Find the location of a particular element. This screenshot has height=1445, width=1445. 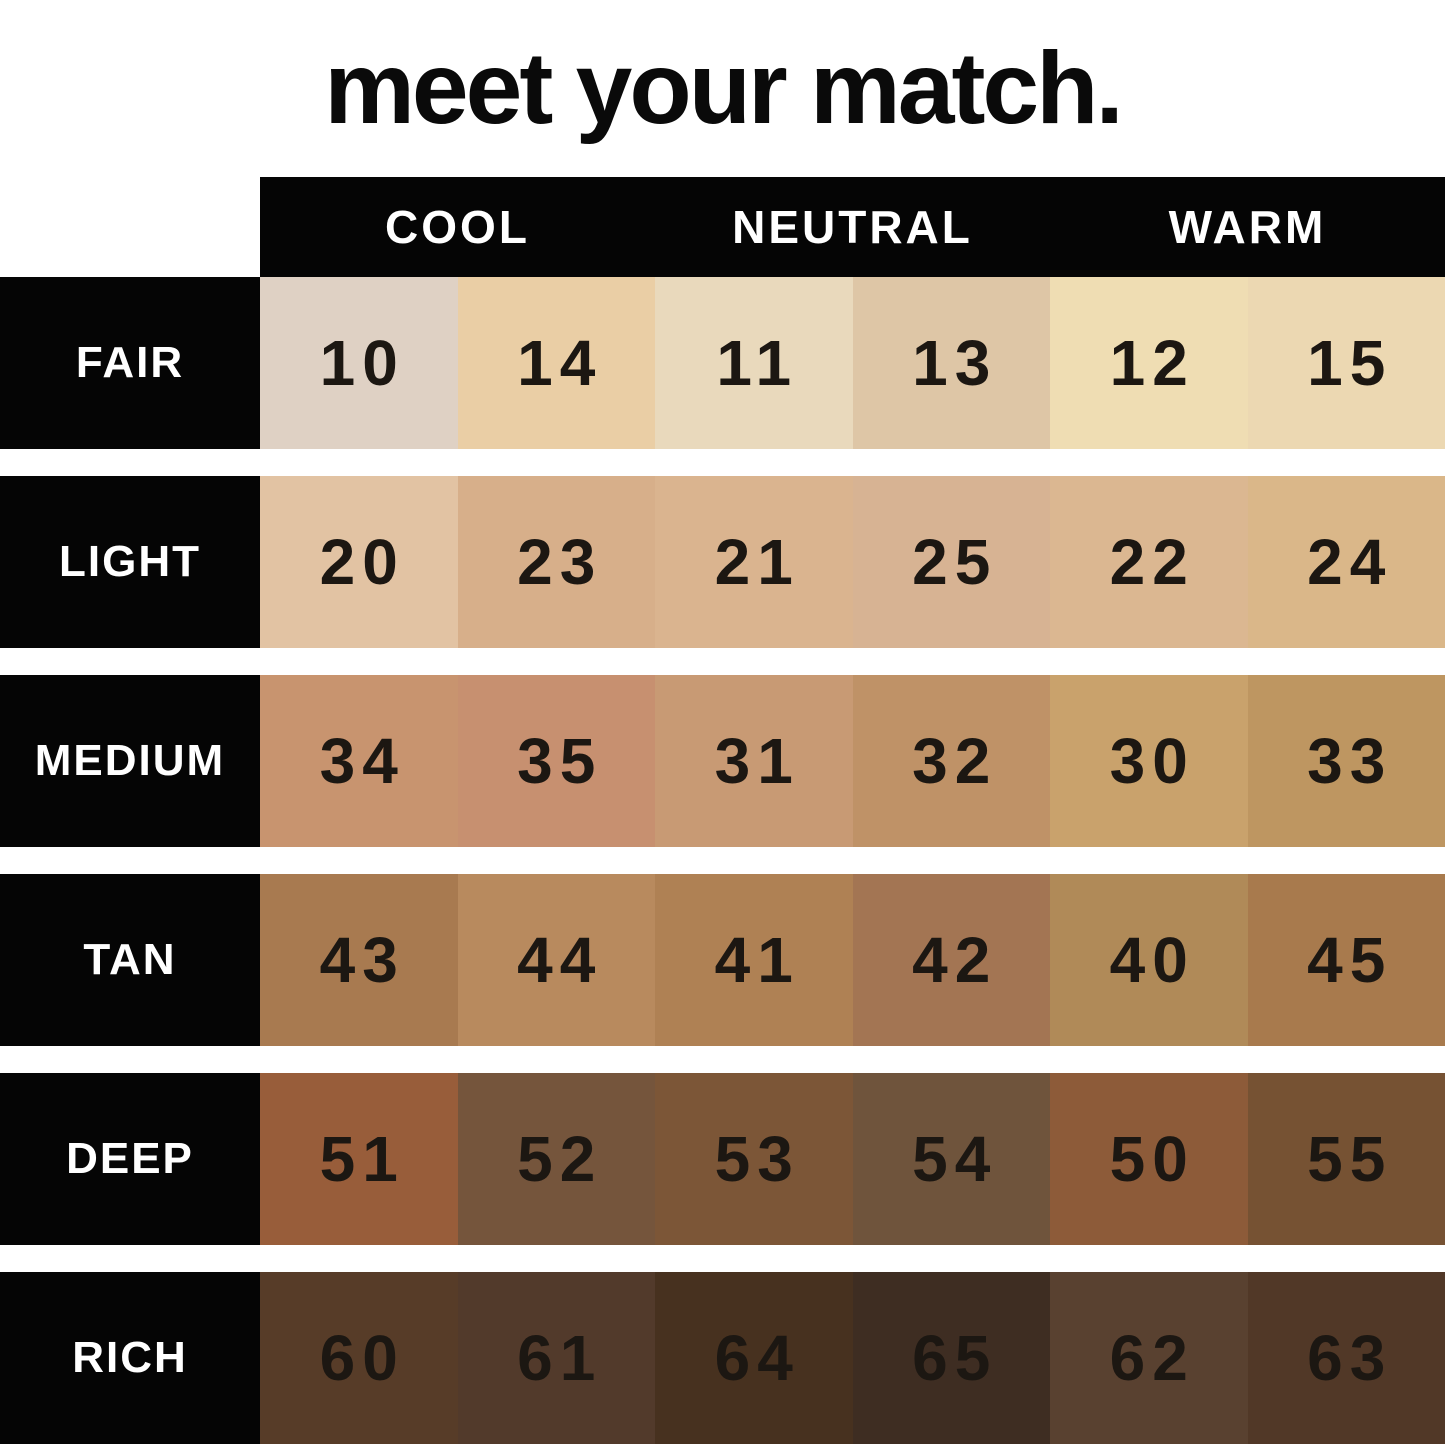

shade-swatch-32: 32 is located at coordinates (951, 761).